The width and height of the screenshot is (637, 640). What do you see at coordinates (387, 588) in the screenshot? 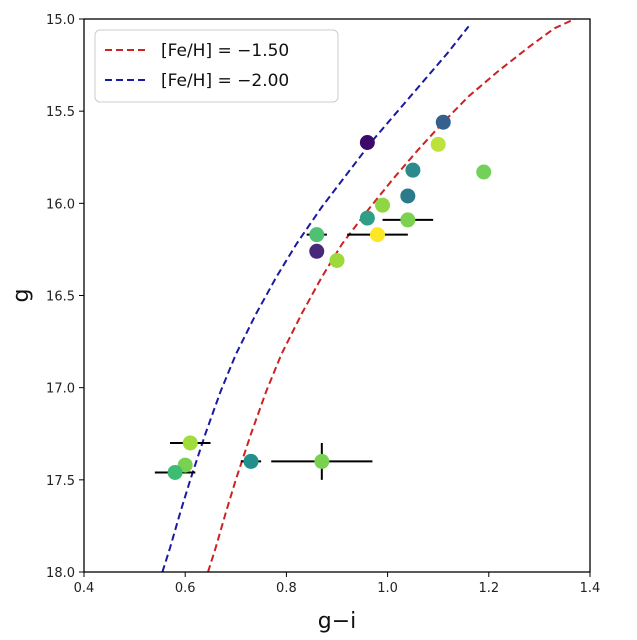
I see `x-tick-label-3: 1.0` at bounding box center [387, 588].